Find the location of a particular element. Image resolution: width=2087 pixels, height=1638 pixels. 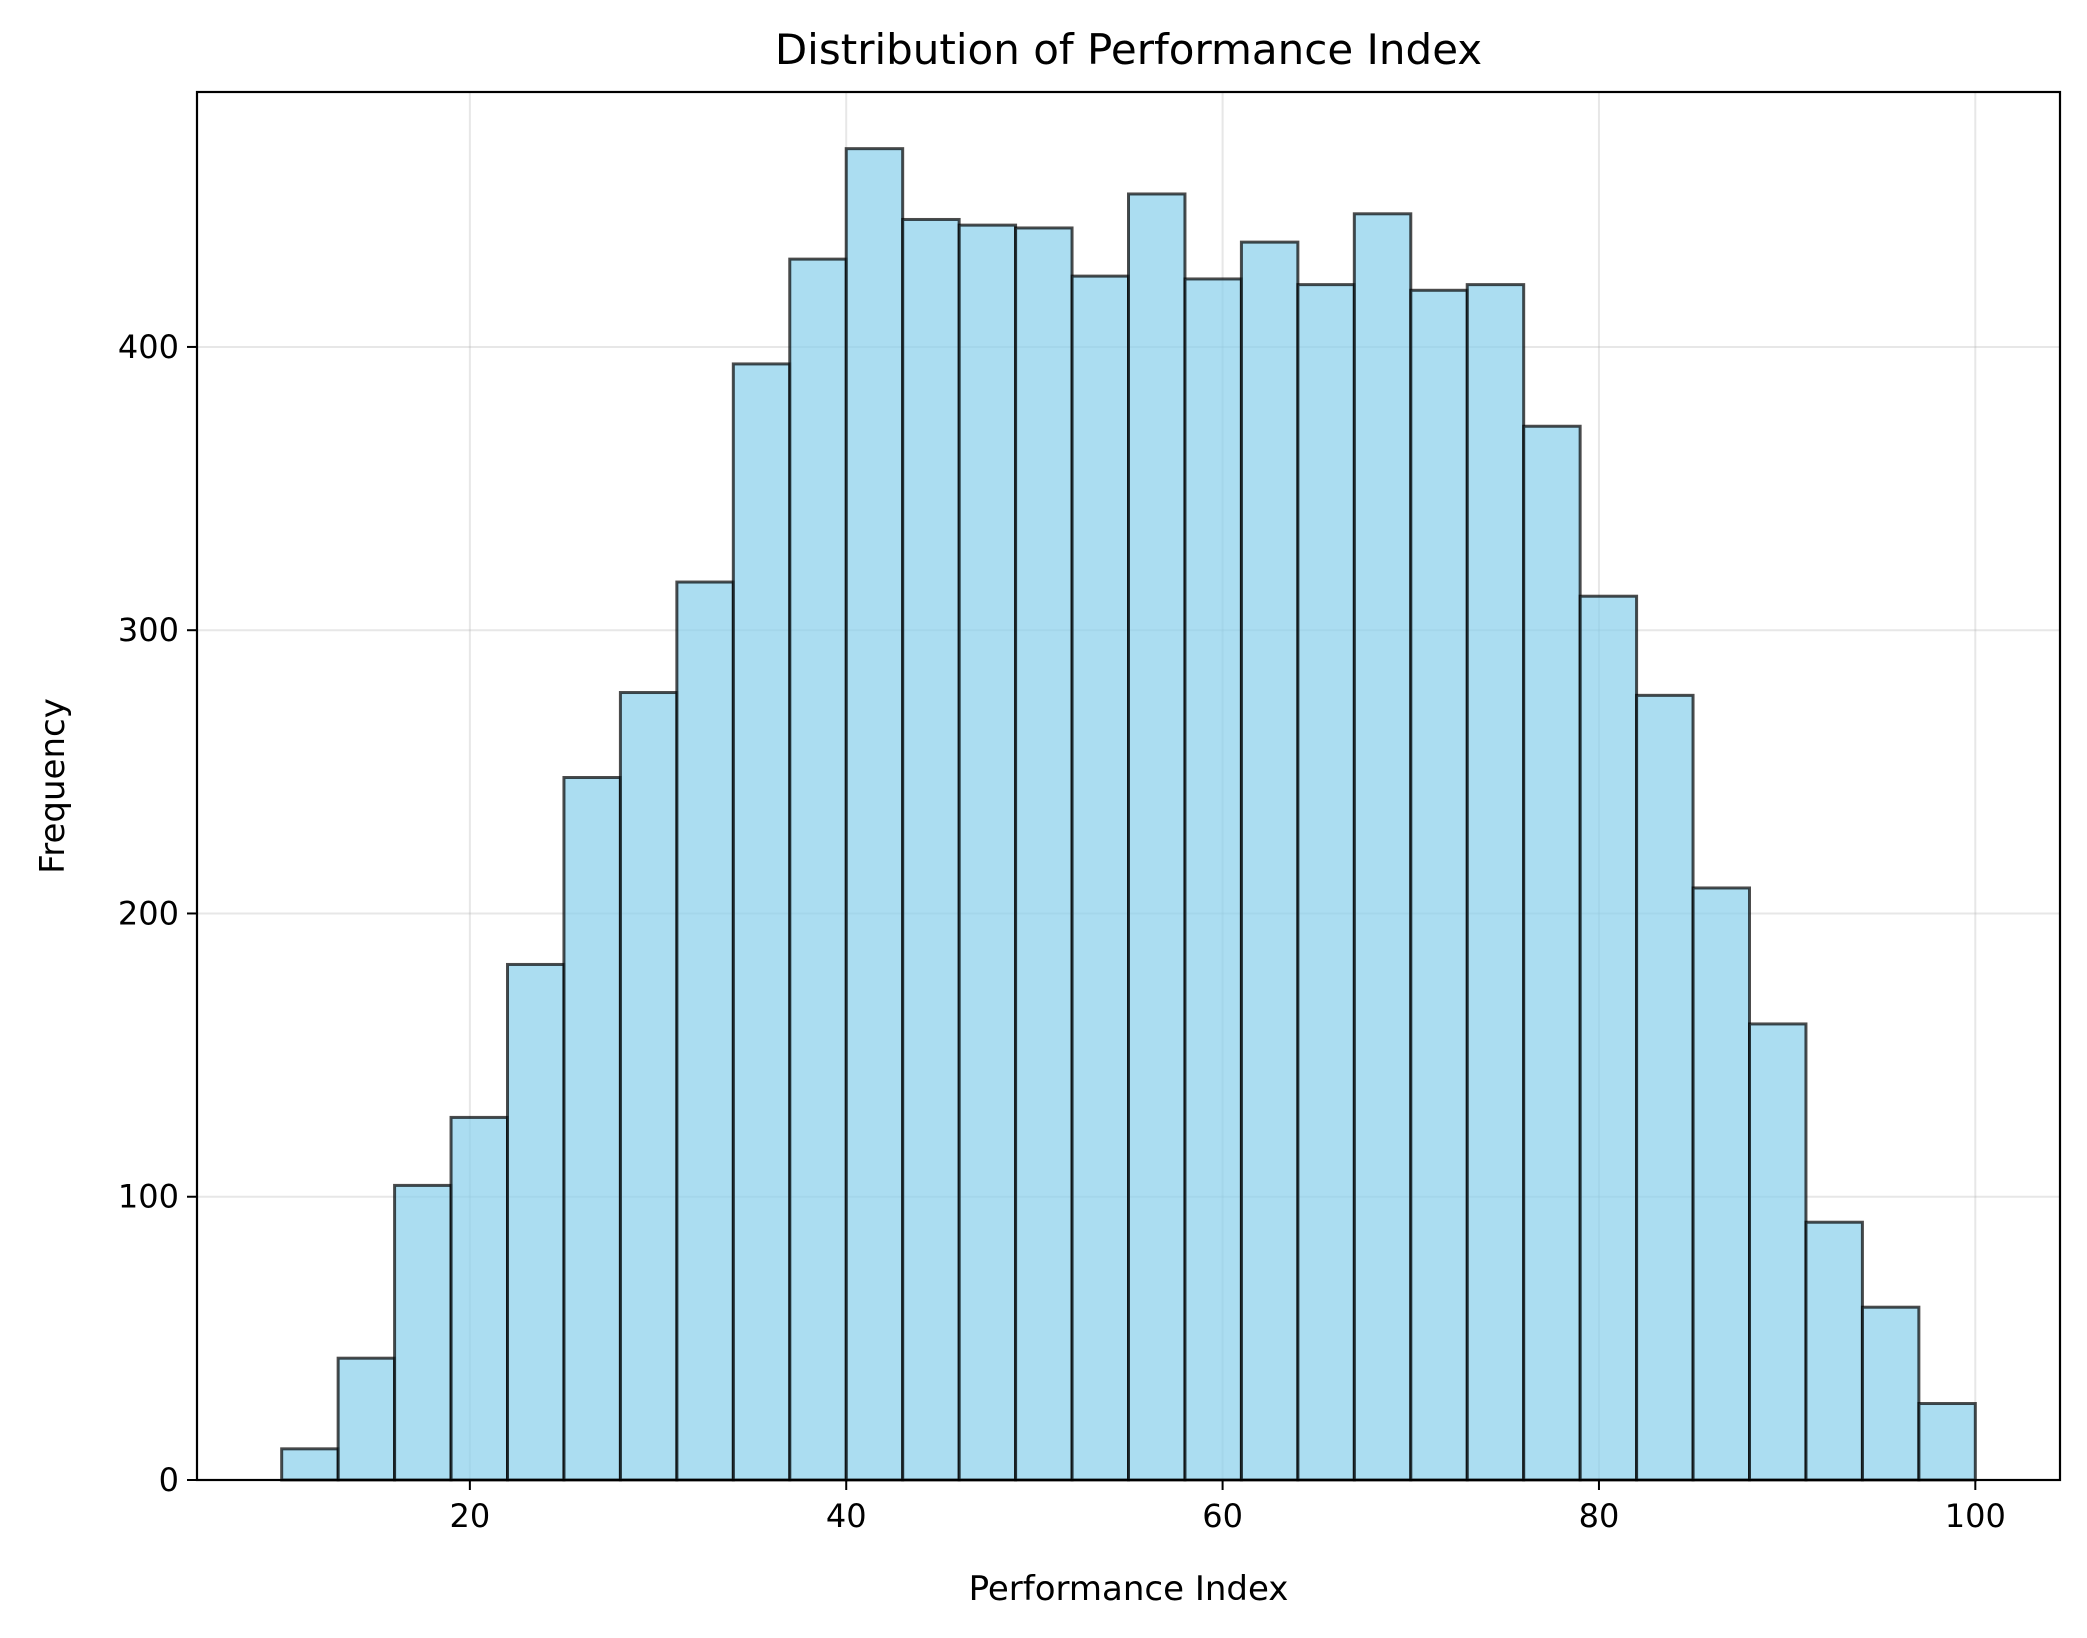

x-axis-label: Performance Index is located at coordinates (1129, 1589).